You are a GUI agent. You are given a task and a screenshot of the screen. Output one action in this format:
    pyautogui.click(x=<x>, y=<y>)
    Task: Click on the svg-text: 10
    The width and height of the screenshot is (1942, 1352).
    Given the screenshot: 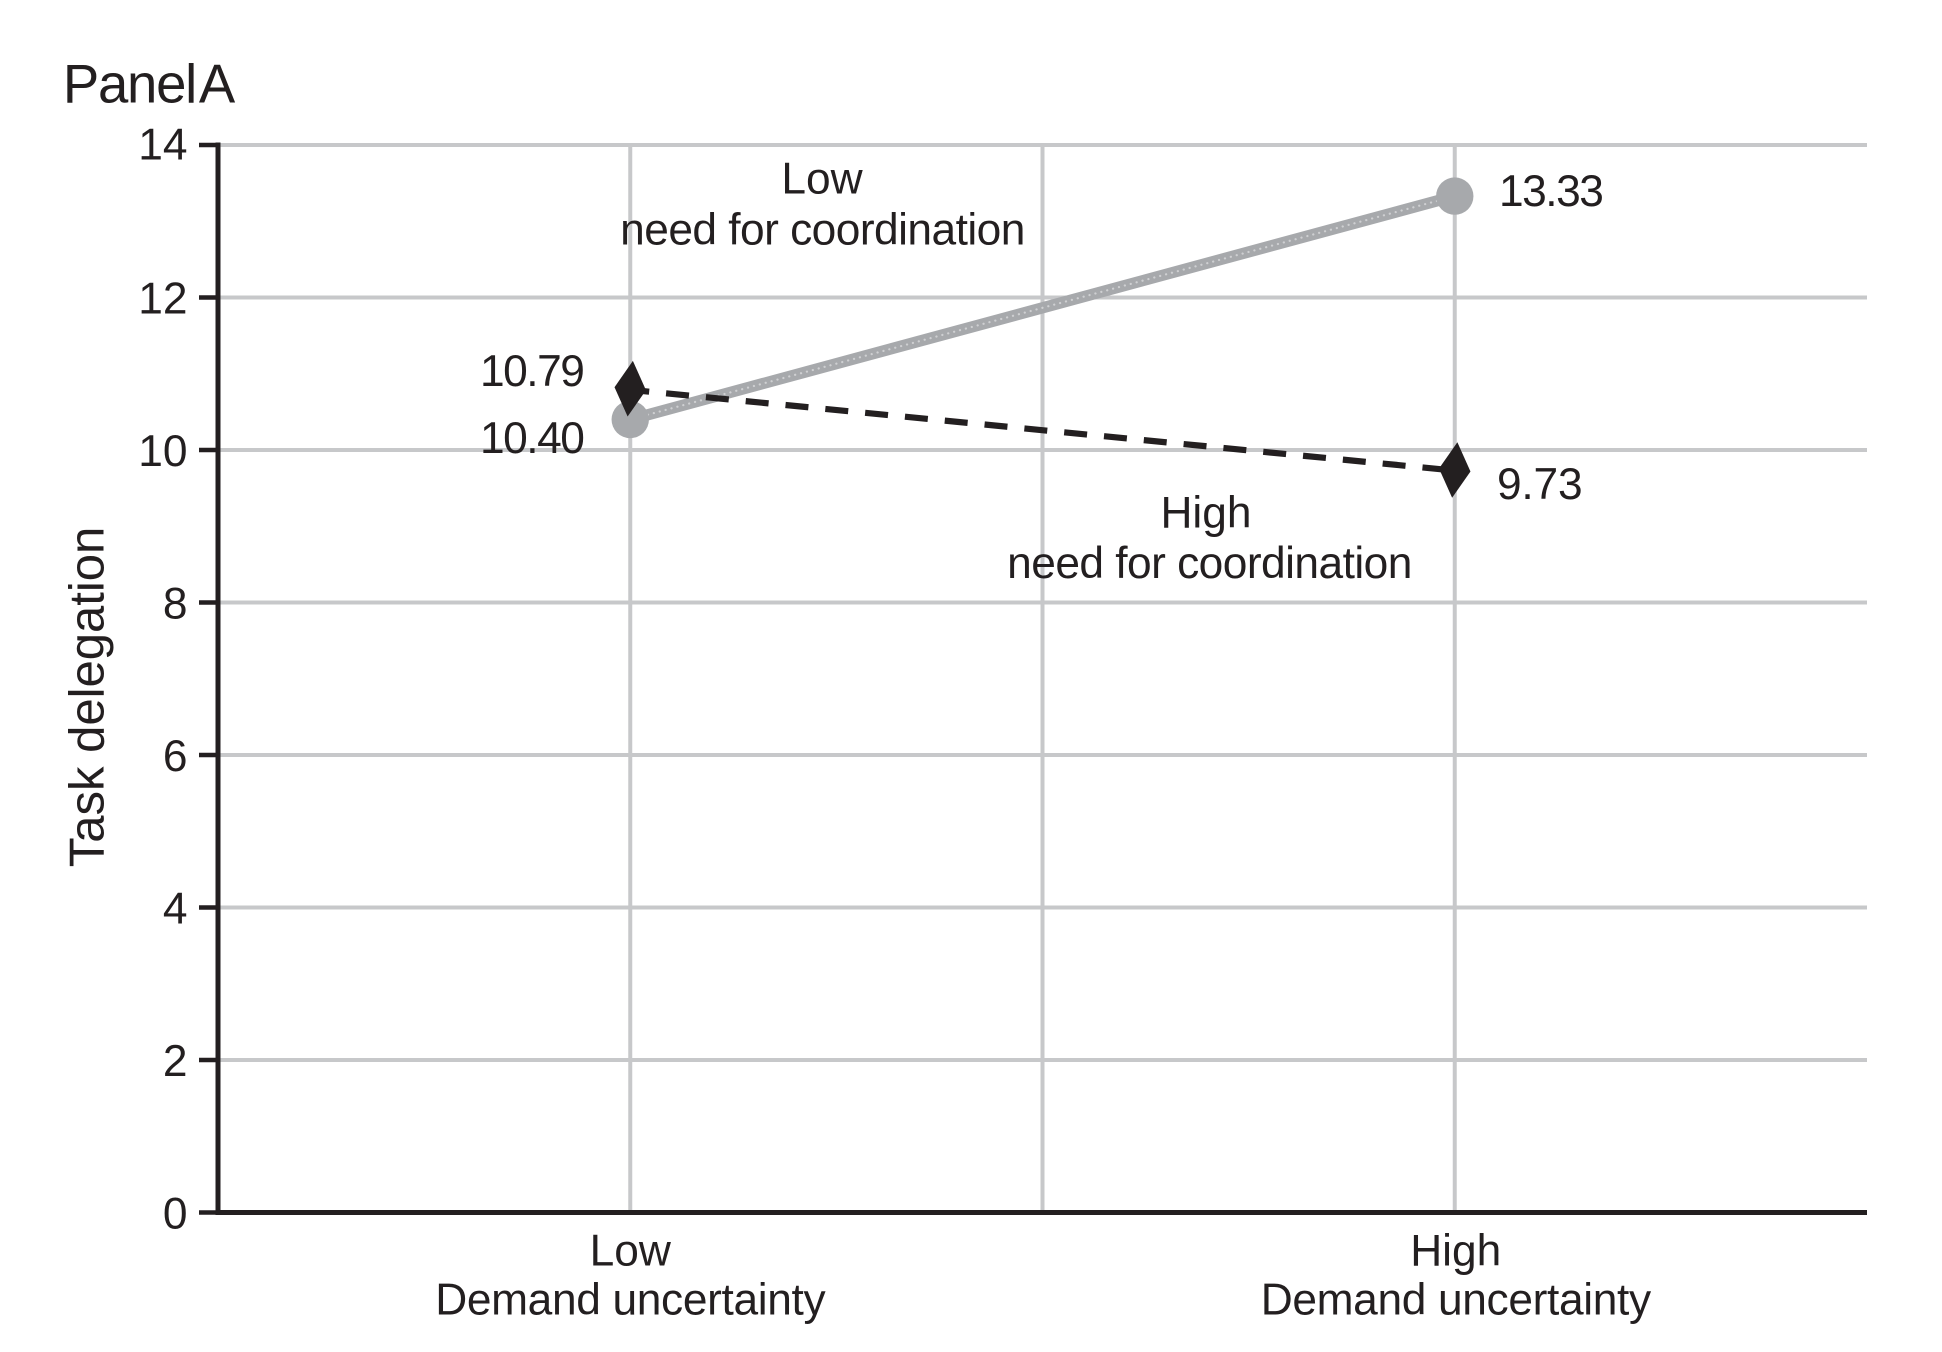 What is the action you would take?
    pyautogui.click(x=162, y=451)
    